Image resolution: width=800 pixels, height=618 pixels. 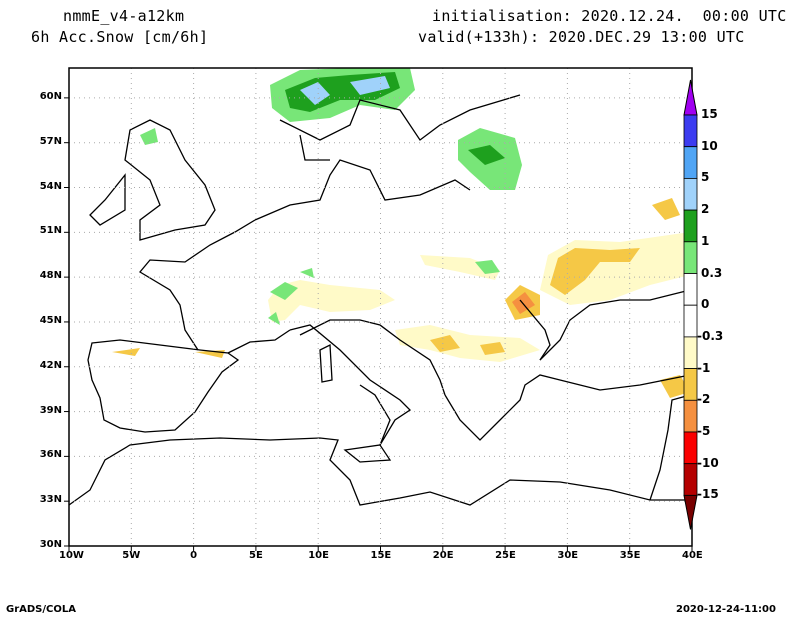 I want to click on lat-label: 33N, so click(x=50, y=500).